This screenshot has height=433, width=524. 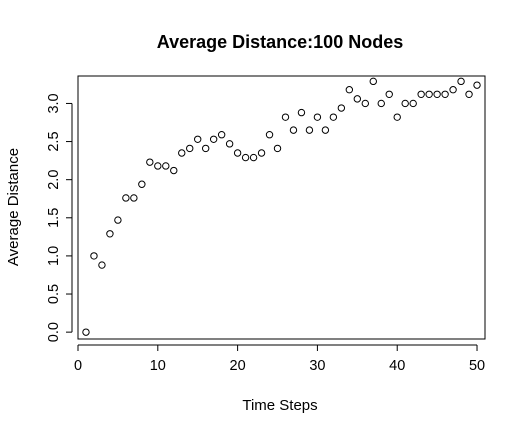 What do you see at coordinates (317, 366) in the screenshot?
I see `x-tick-label: 30` at bounding box center [317, 366].